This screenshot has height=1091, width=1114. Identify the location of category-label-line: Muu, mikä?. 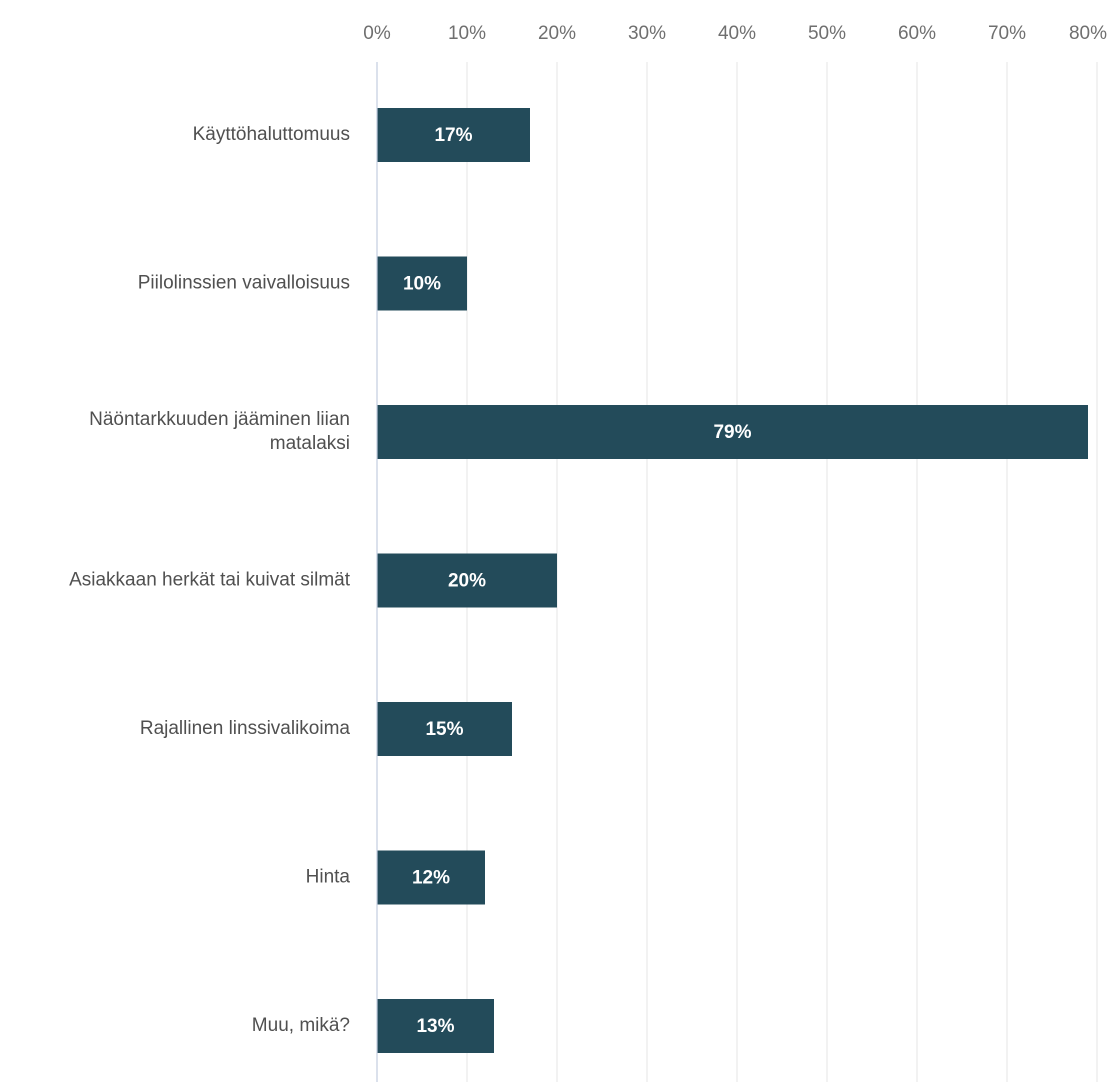
(301, 1025).